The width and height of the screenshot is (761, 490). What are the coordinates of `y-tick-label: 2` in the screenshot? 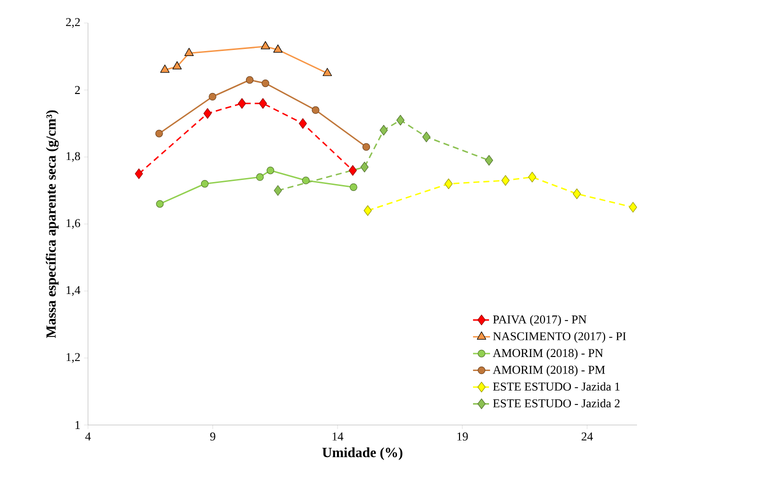 It's located at (77, 90).